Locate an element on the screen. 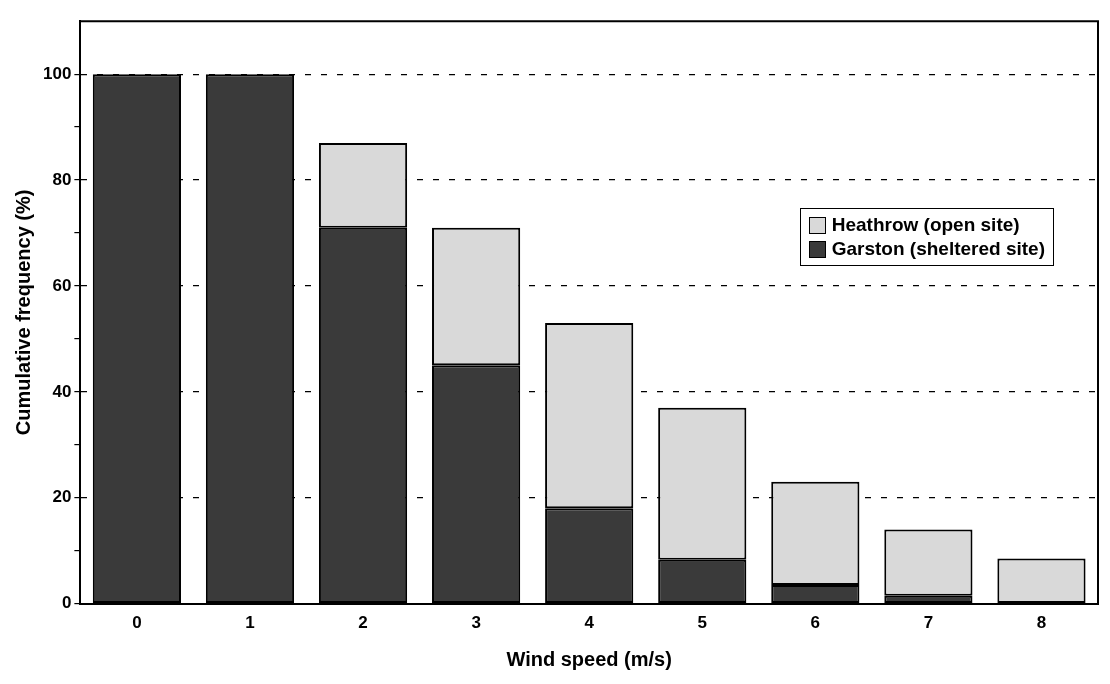 The width and height of the screenshot is (1110, 684). x-tick-label: 6 is located at coordinates (815, 623).